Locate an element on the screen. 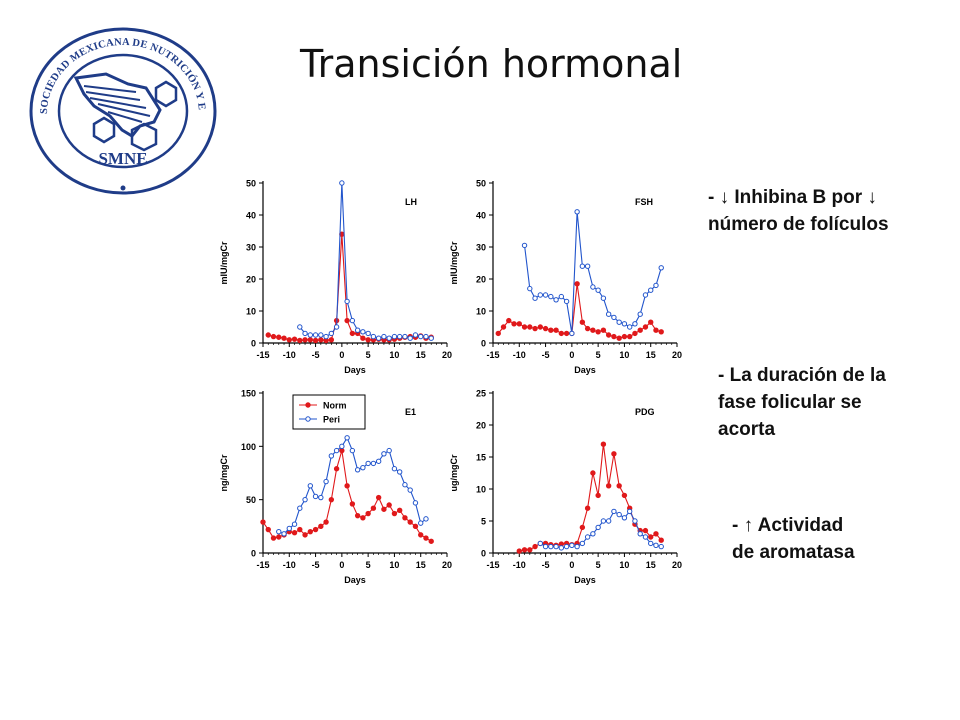 The height and width of the screenshot is (720, 960). chart-title: PDG is located at coordinates (645, 412).